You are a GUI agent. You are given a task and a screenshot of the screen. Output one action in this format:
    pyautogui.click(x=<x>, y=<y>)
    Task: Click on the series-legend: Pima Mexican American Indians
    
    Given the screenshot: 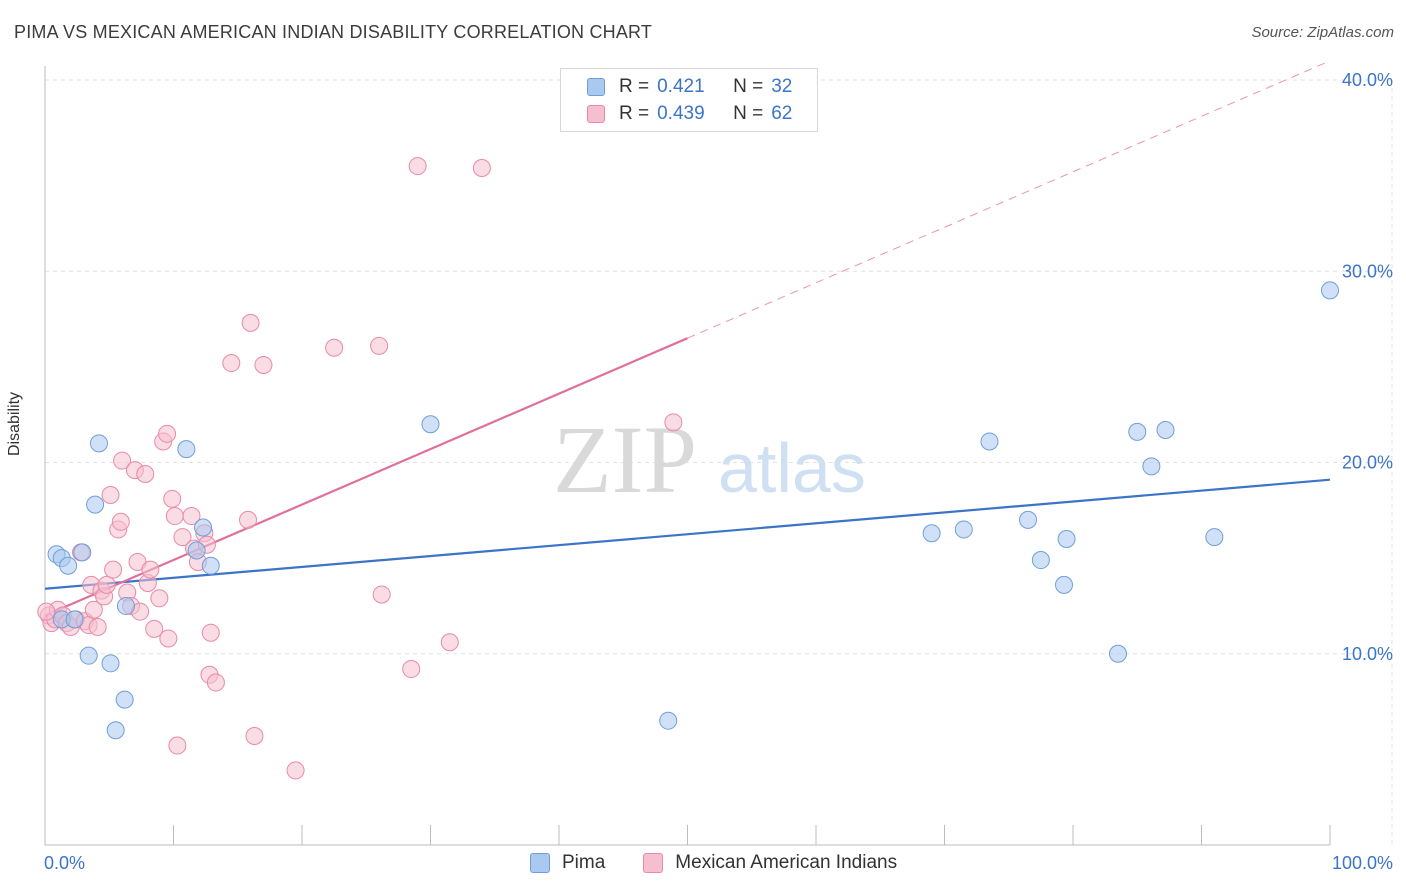 What is the action you would take?
    pyautogui.click(x=732, y=863)
    